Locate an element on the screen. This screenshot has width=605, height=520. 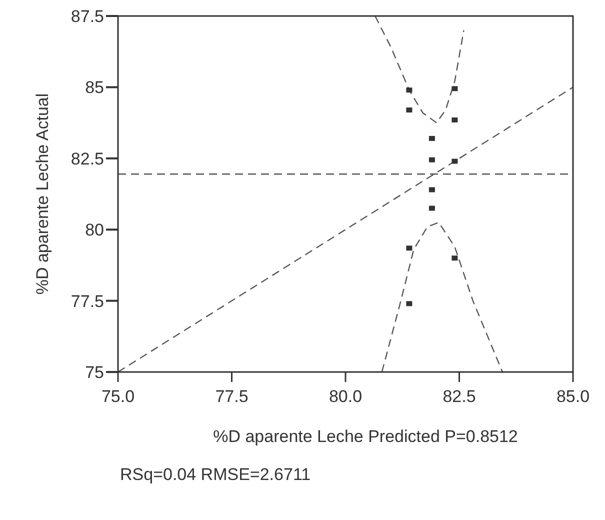
y-axis-title: %D aparente Leche Actual is located at coordinates (42, 194).